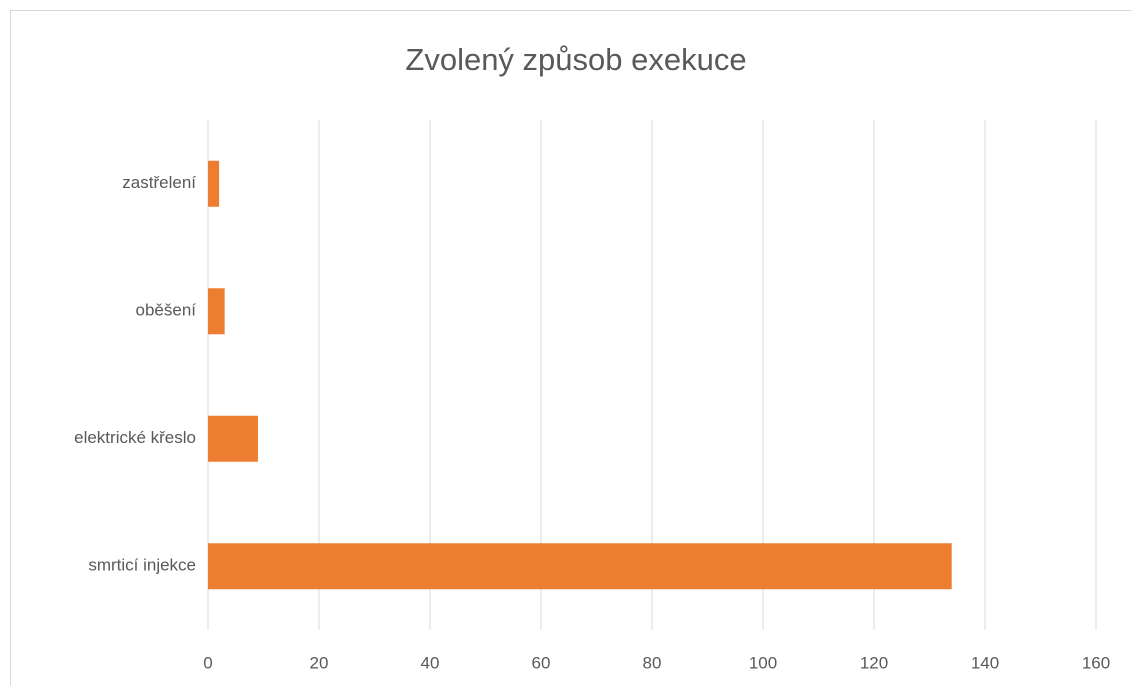 This screenshot has width=1132, height=686. I want to click on x-tick-label: 100, so click(763, 662).